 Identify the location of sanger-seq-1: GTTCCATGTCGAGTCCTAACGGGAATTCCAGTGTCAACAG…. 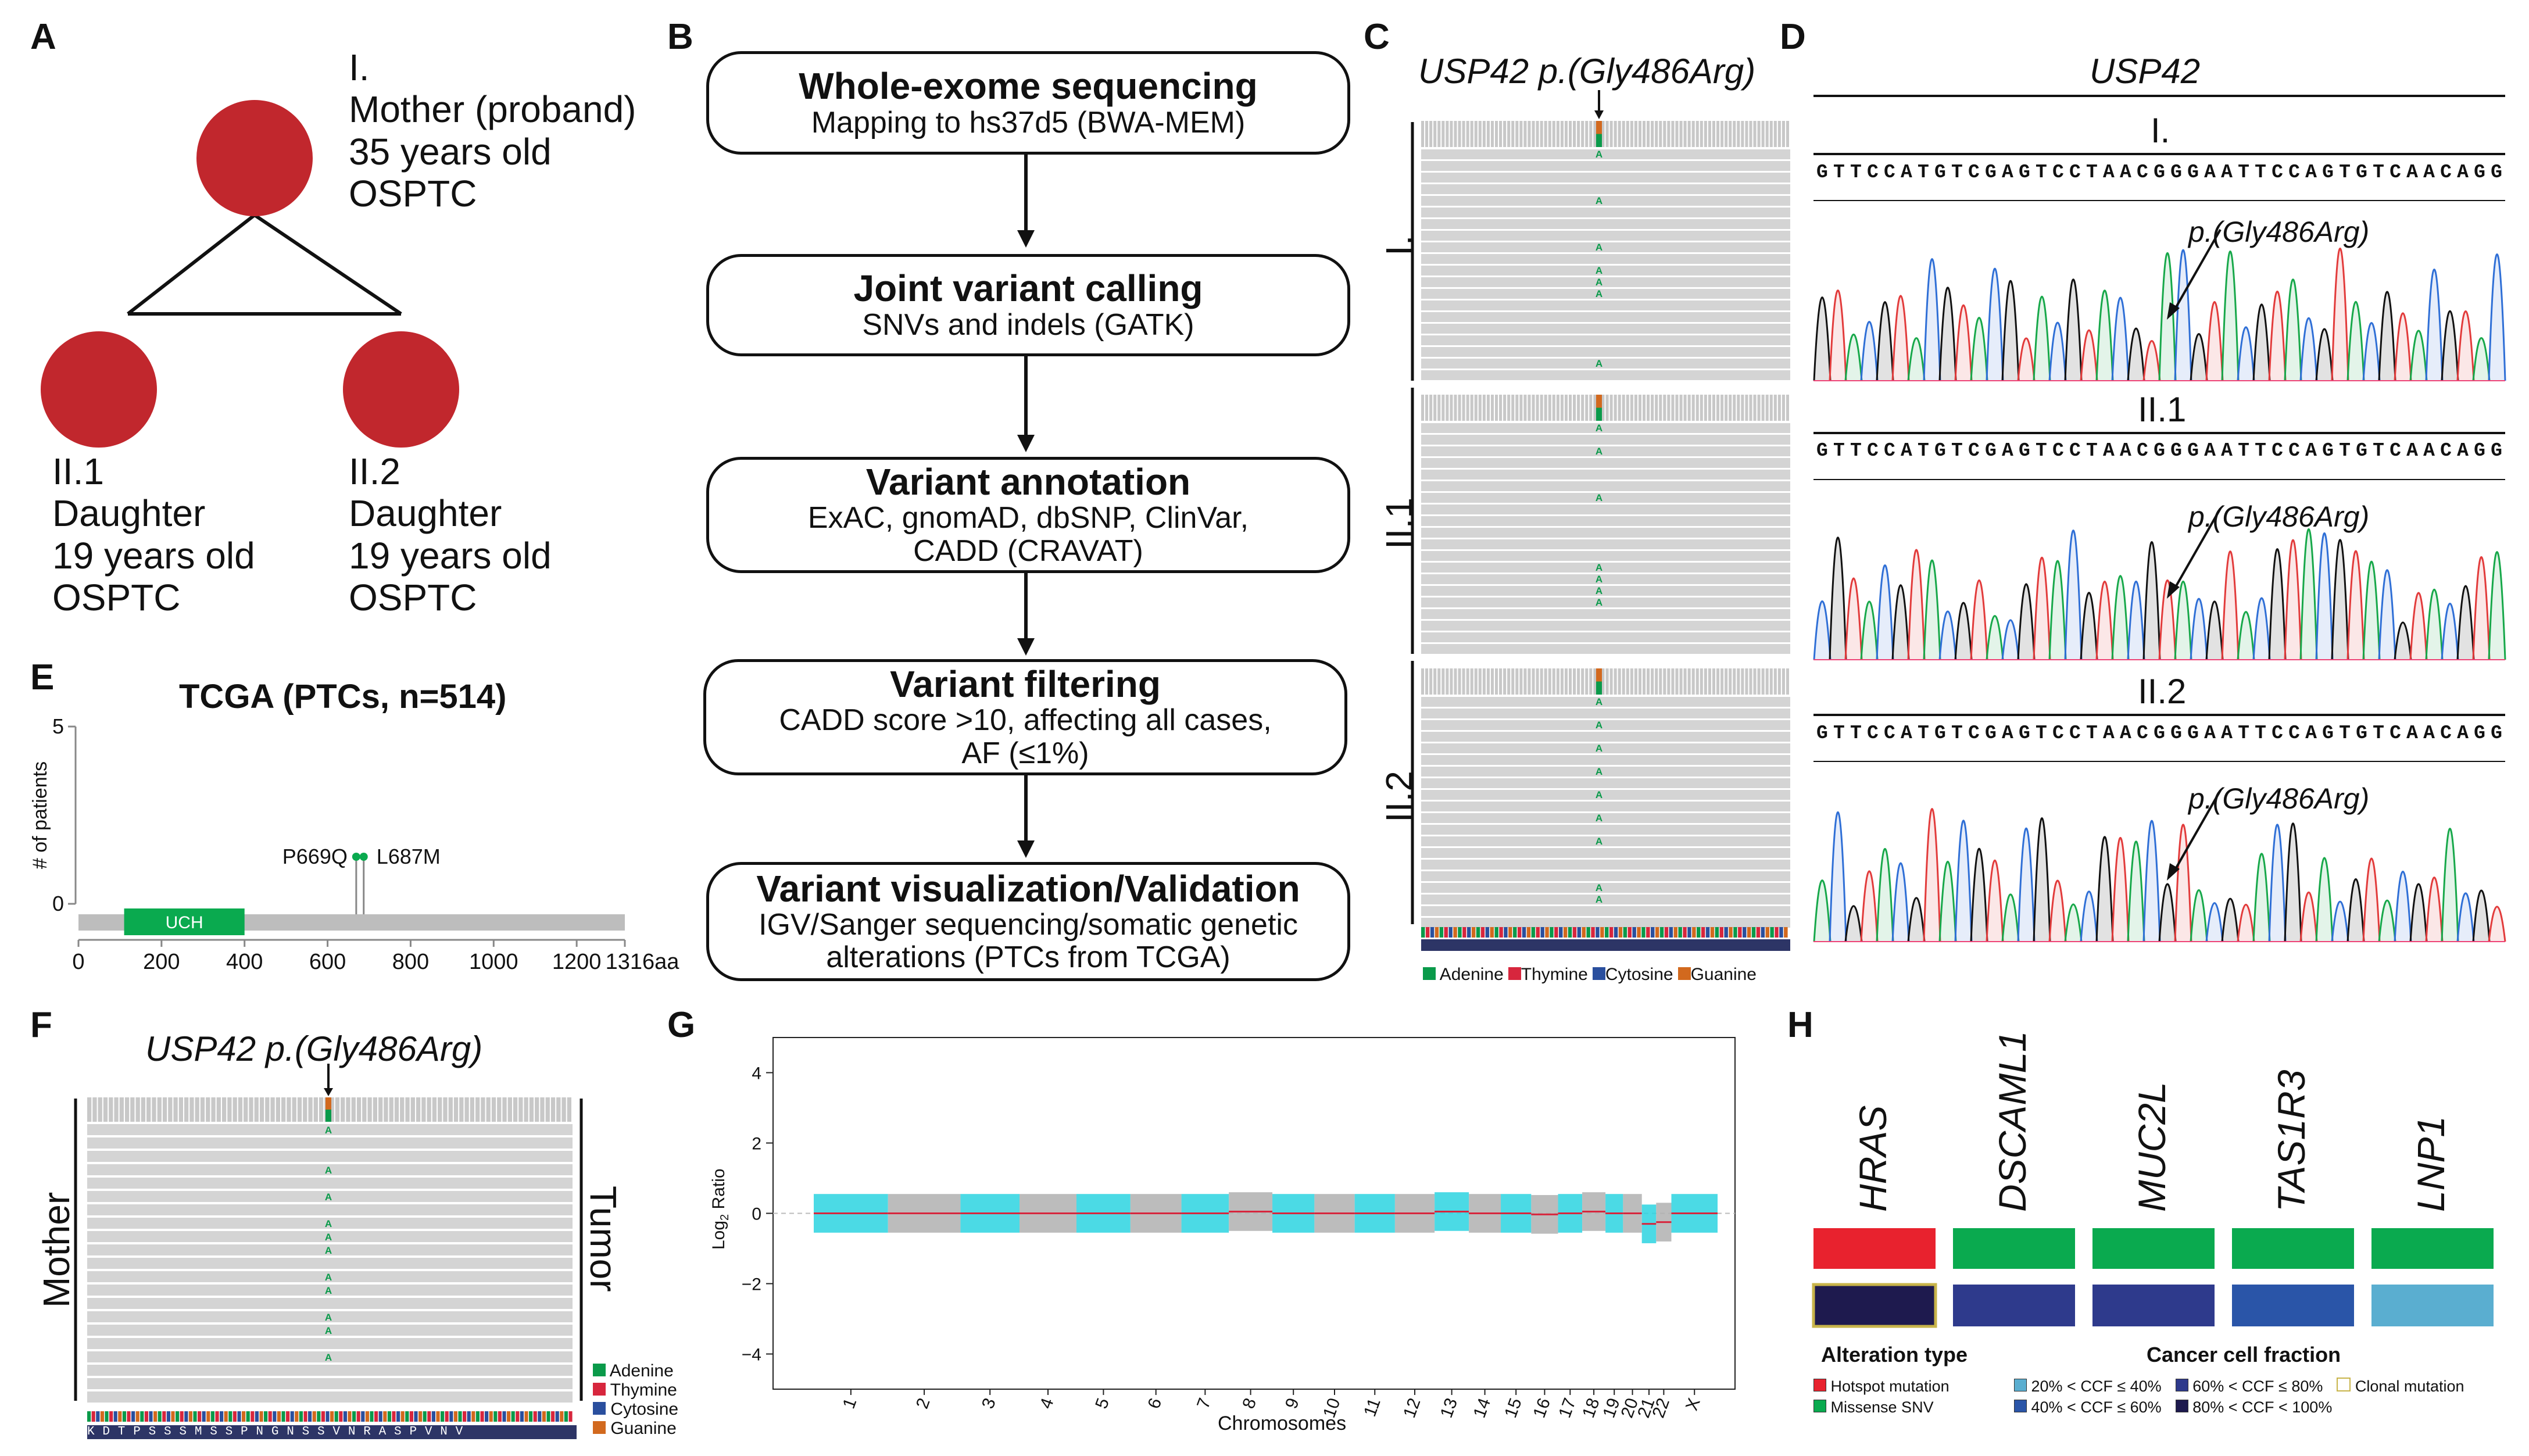
(2162, 173).